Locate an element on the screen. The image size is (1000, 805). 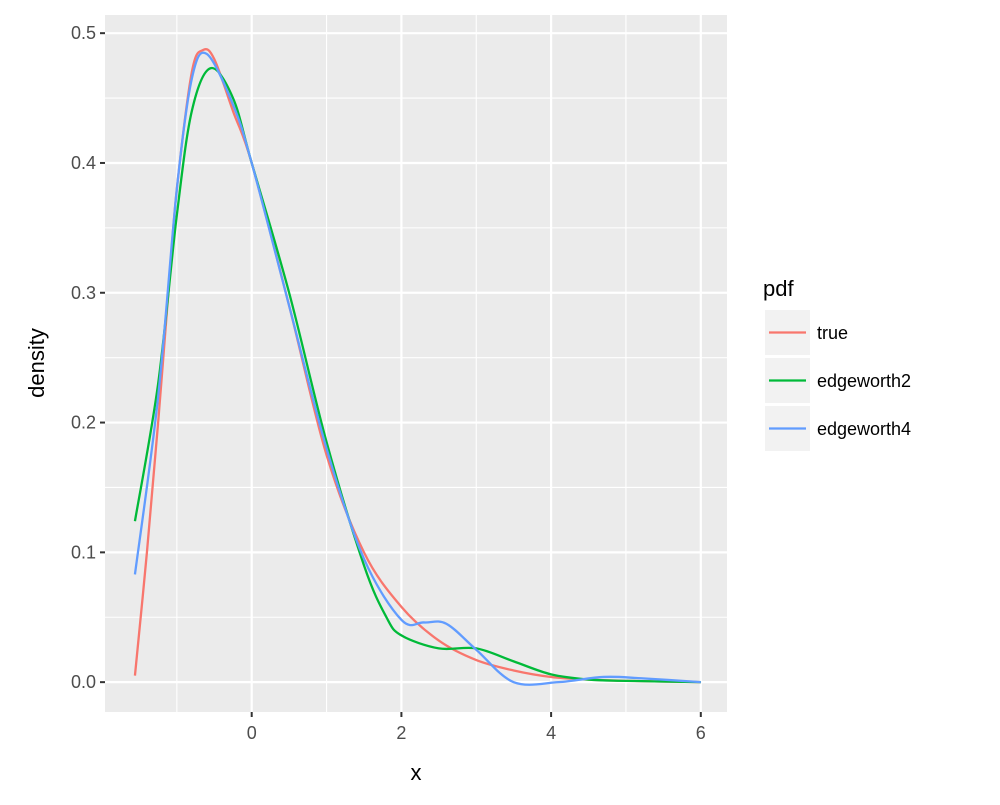
x-tick-label: 2 is located at coordinates (401, 733).